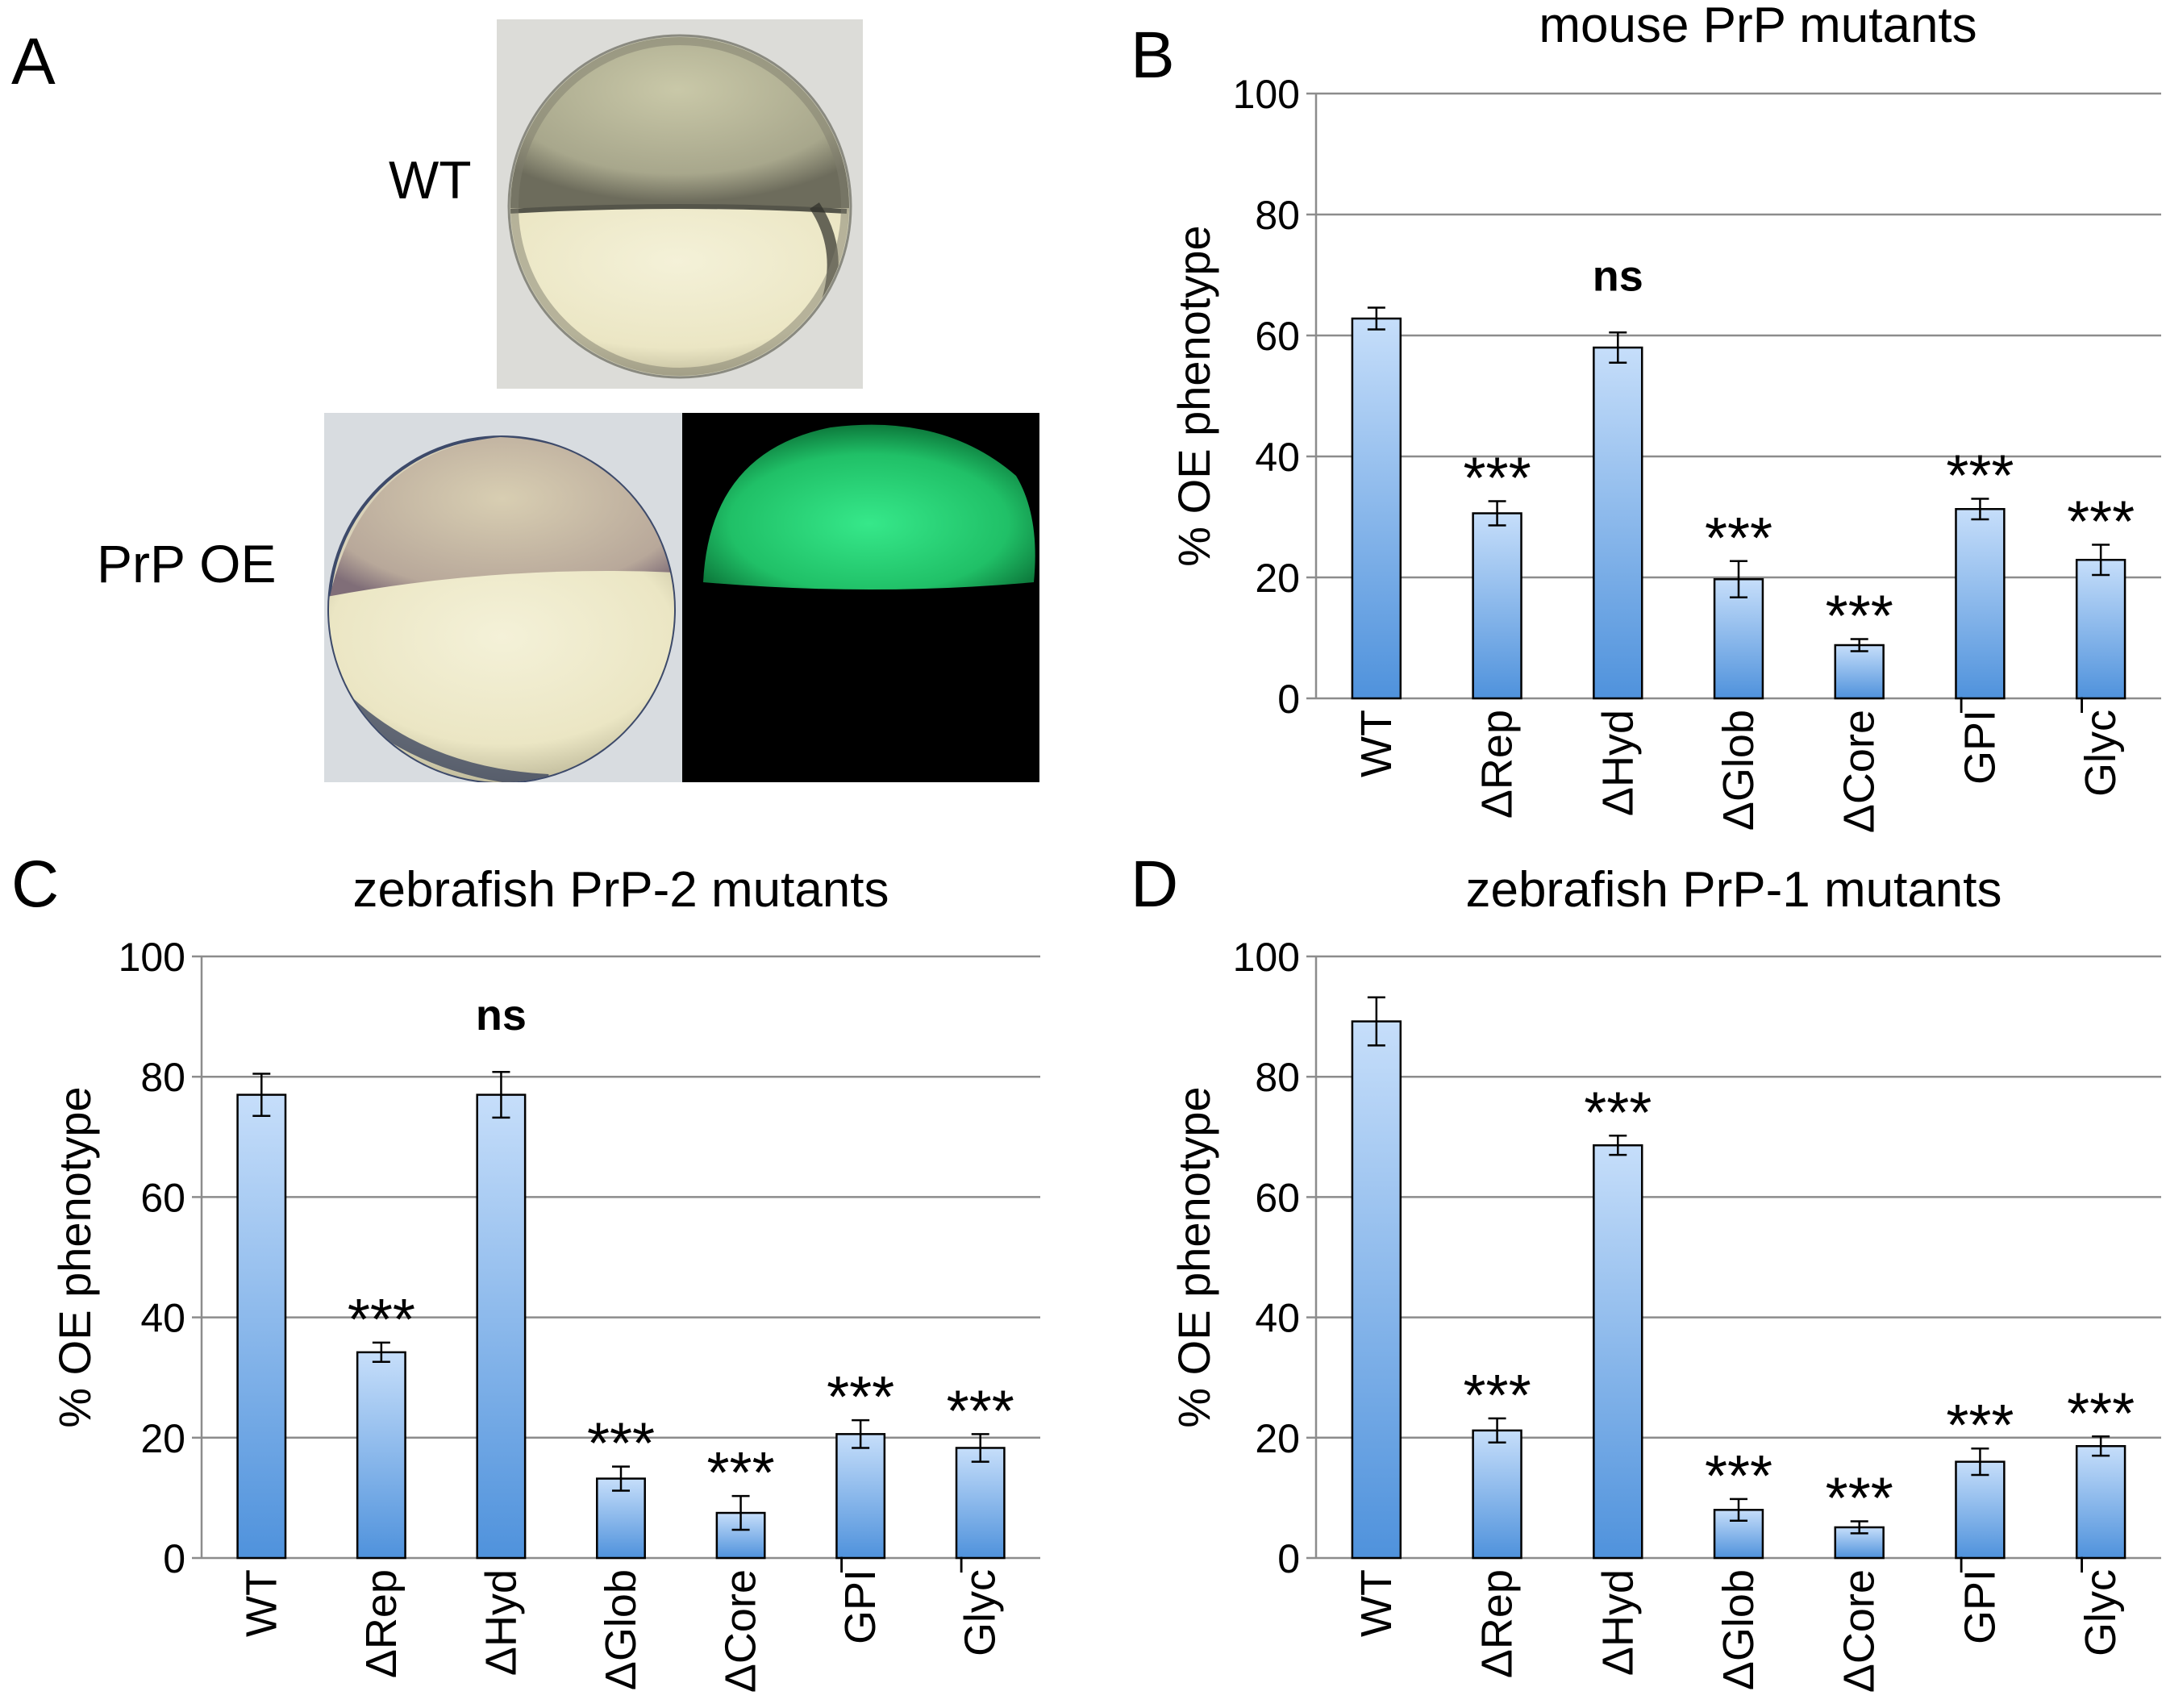 This screenshot has width=2166, height=1708. Describe the element at coordinates (860, 597) in the screenshot. I see `prp-oe-gfp-image` at that location.